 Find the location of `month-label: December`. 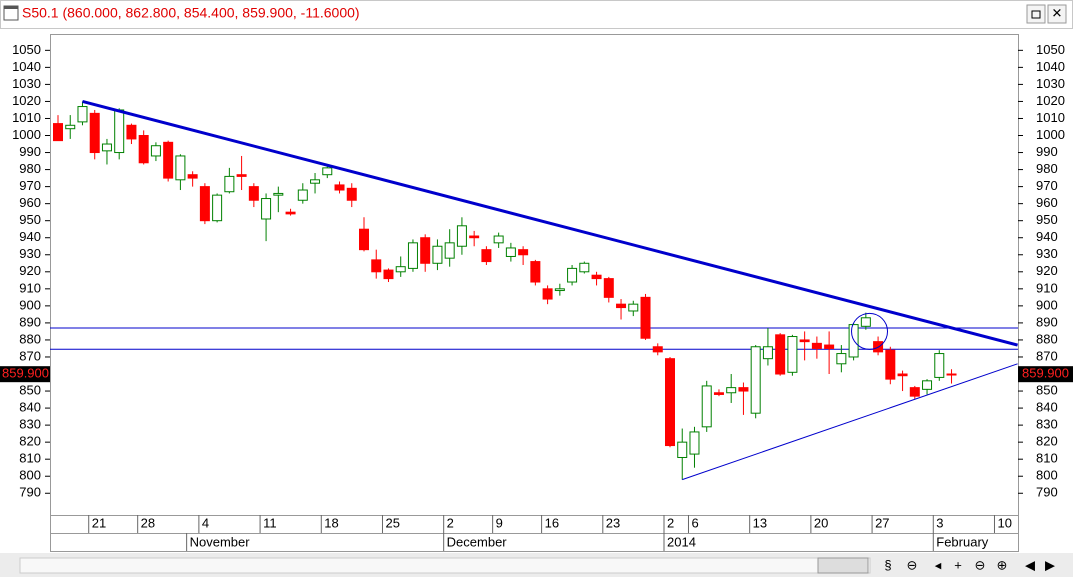

month-label: December is located at coordinates (477, 541).